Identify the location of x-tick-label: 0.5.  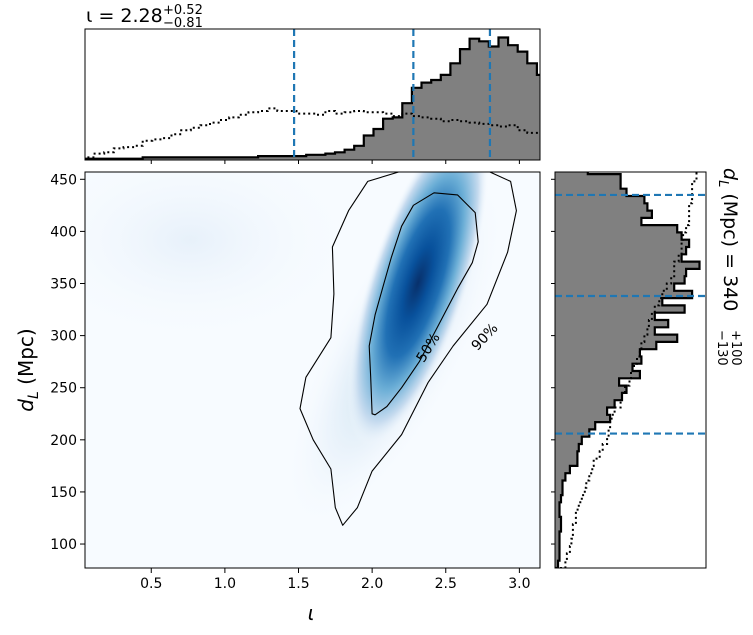
(151, 584).